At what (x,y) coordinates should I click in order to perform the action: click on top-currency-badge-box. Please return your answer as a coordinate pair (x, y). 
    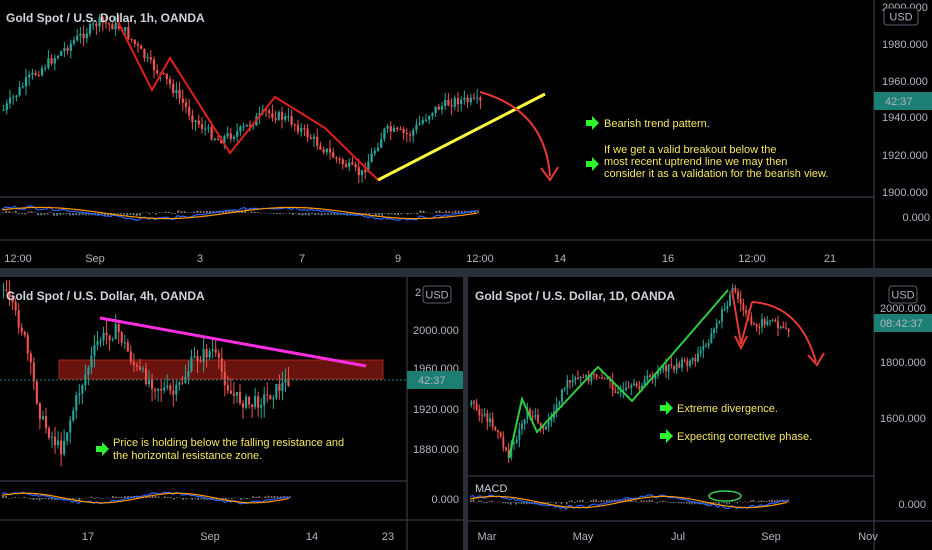
    Looking at the image, I should click on (901, 16).